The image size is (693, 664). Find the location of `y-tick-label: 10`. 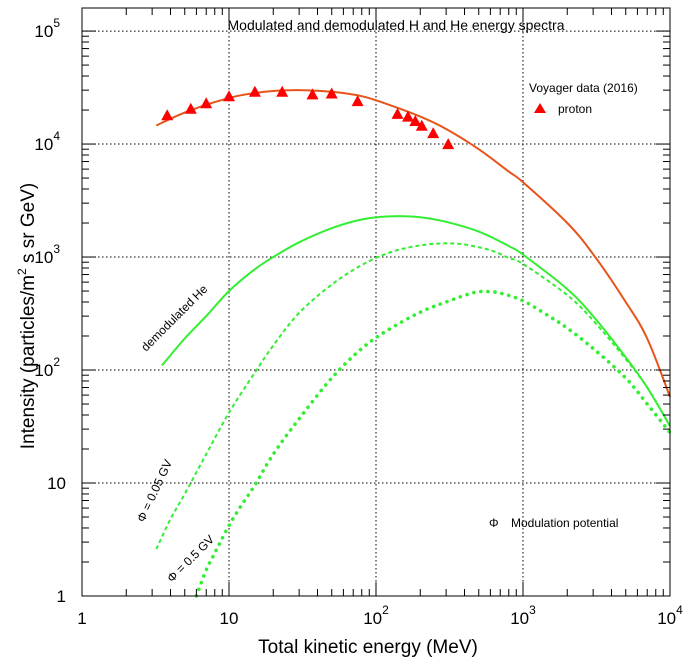

y-tick-label: 10 is located at coordinates (56, 483).